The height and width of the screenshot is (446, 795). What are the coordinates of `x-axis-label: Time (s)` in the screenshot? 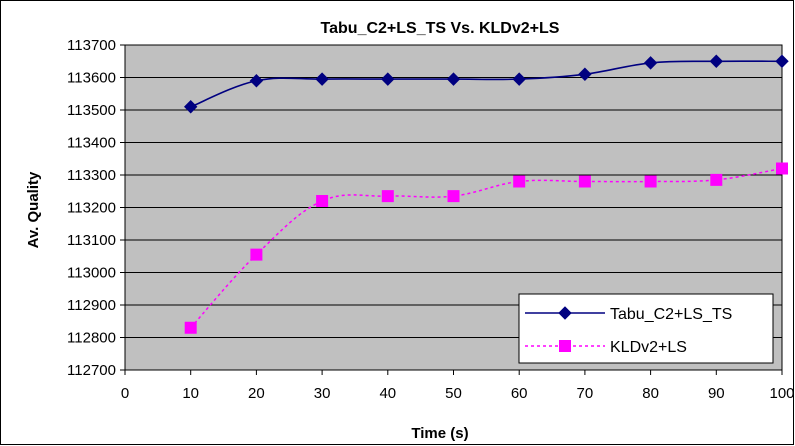 It's located at (439, 433).